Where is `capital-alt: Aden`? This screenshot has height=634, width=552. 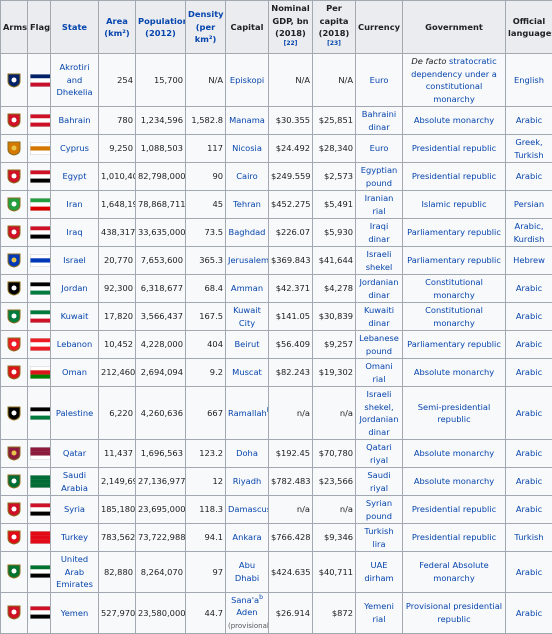
capital-alt: Aden is located at coordinates (246, 612).